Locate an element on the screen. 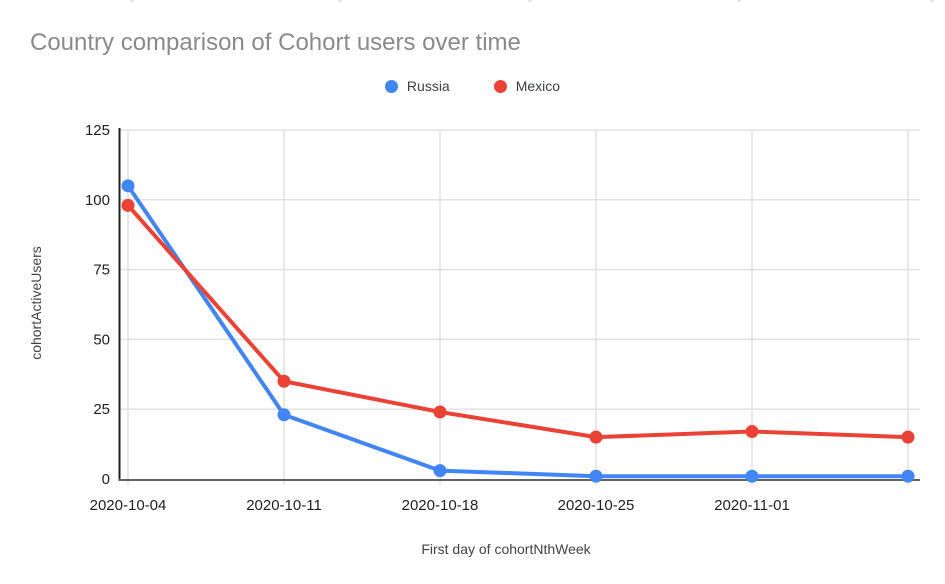 Image resolution: width=945 pixels, height=584 pixels. legend-item-mexico: Mexico is located at coordinates (527, 86).